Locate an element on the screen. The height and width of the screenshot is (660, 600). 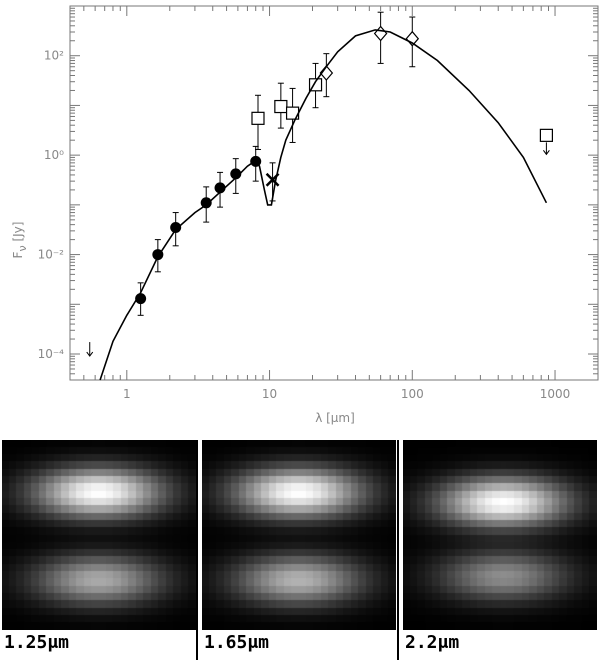
y-axis-label: Fν [Jy] is located at coordinates (20, 240).